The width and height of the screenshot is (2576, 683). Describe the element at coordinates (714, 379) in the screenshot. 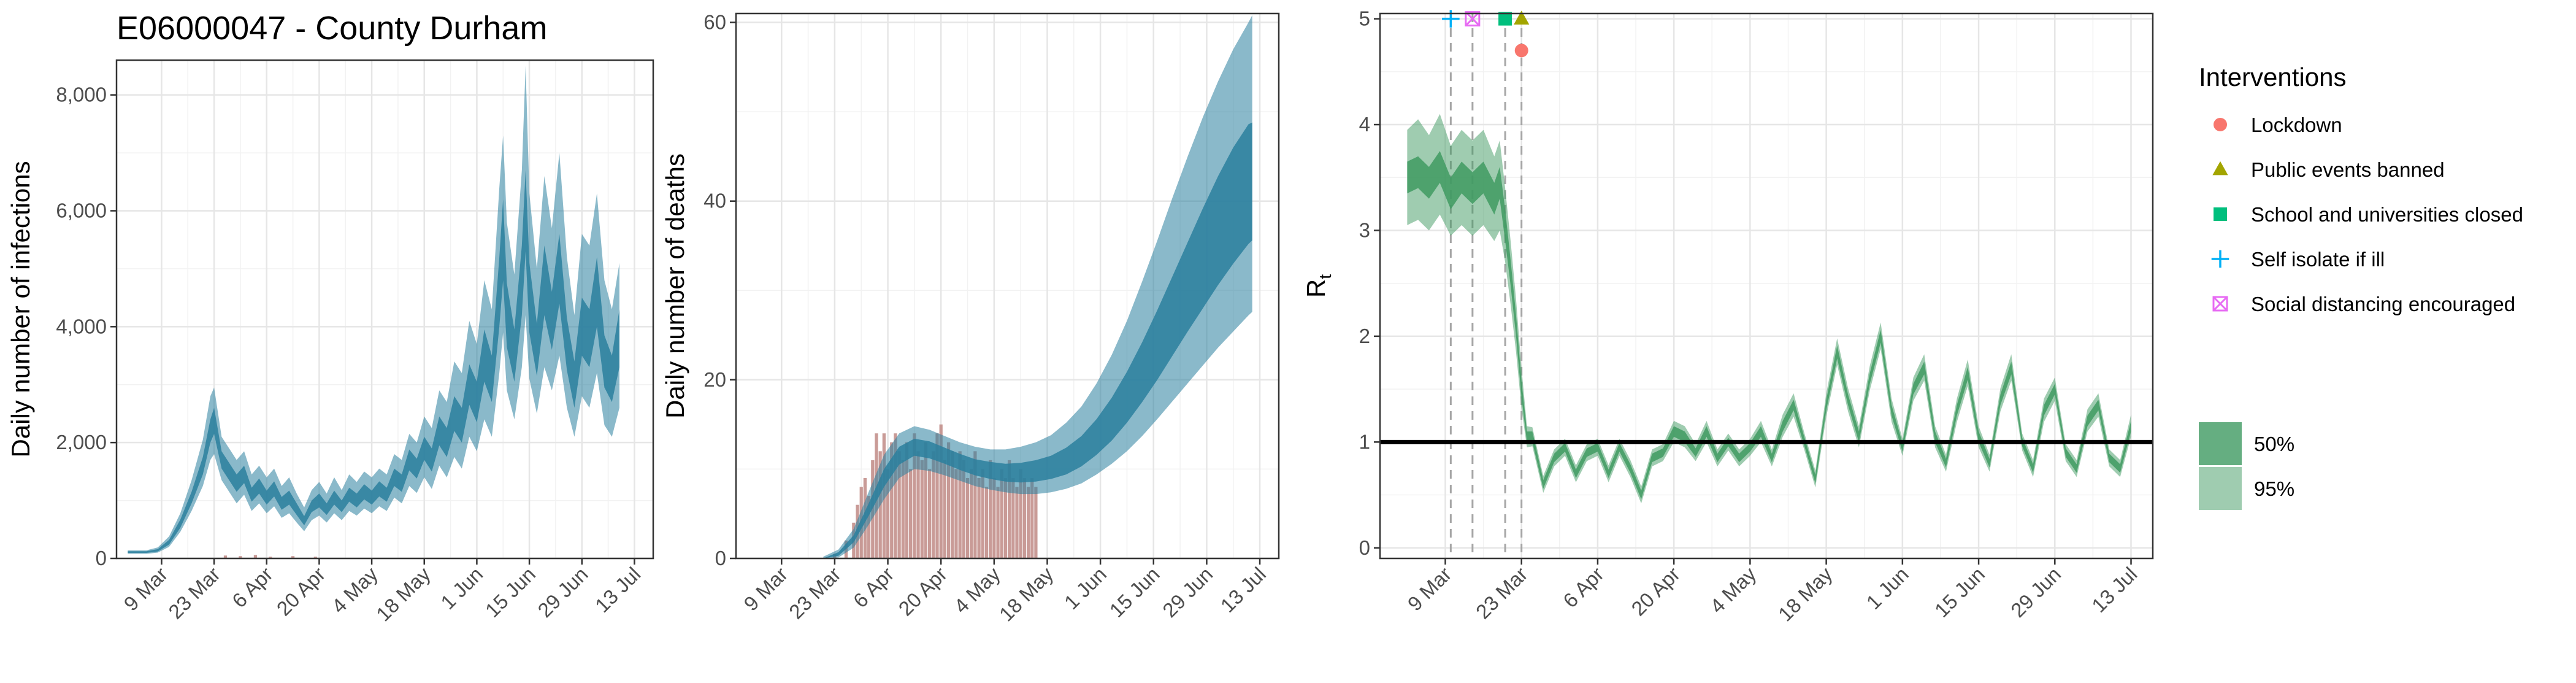

I see `y-tick-label: 20` at that location.